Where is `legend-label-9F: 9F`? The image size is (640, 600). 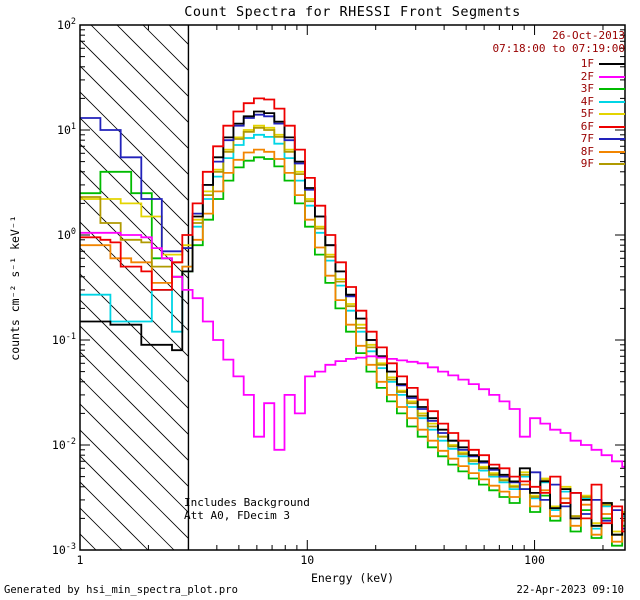
legend-label-9F: 9F is located at coordinates (587, 164).